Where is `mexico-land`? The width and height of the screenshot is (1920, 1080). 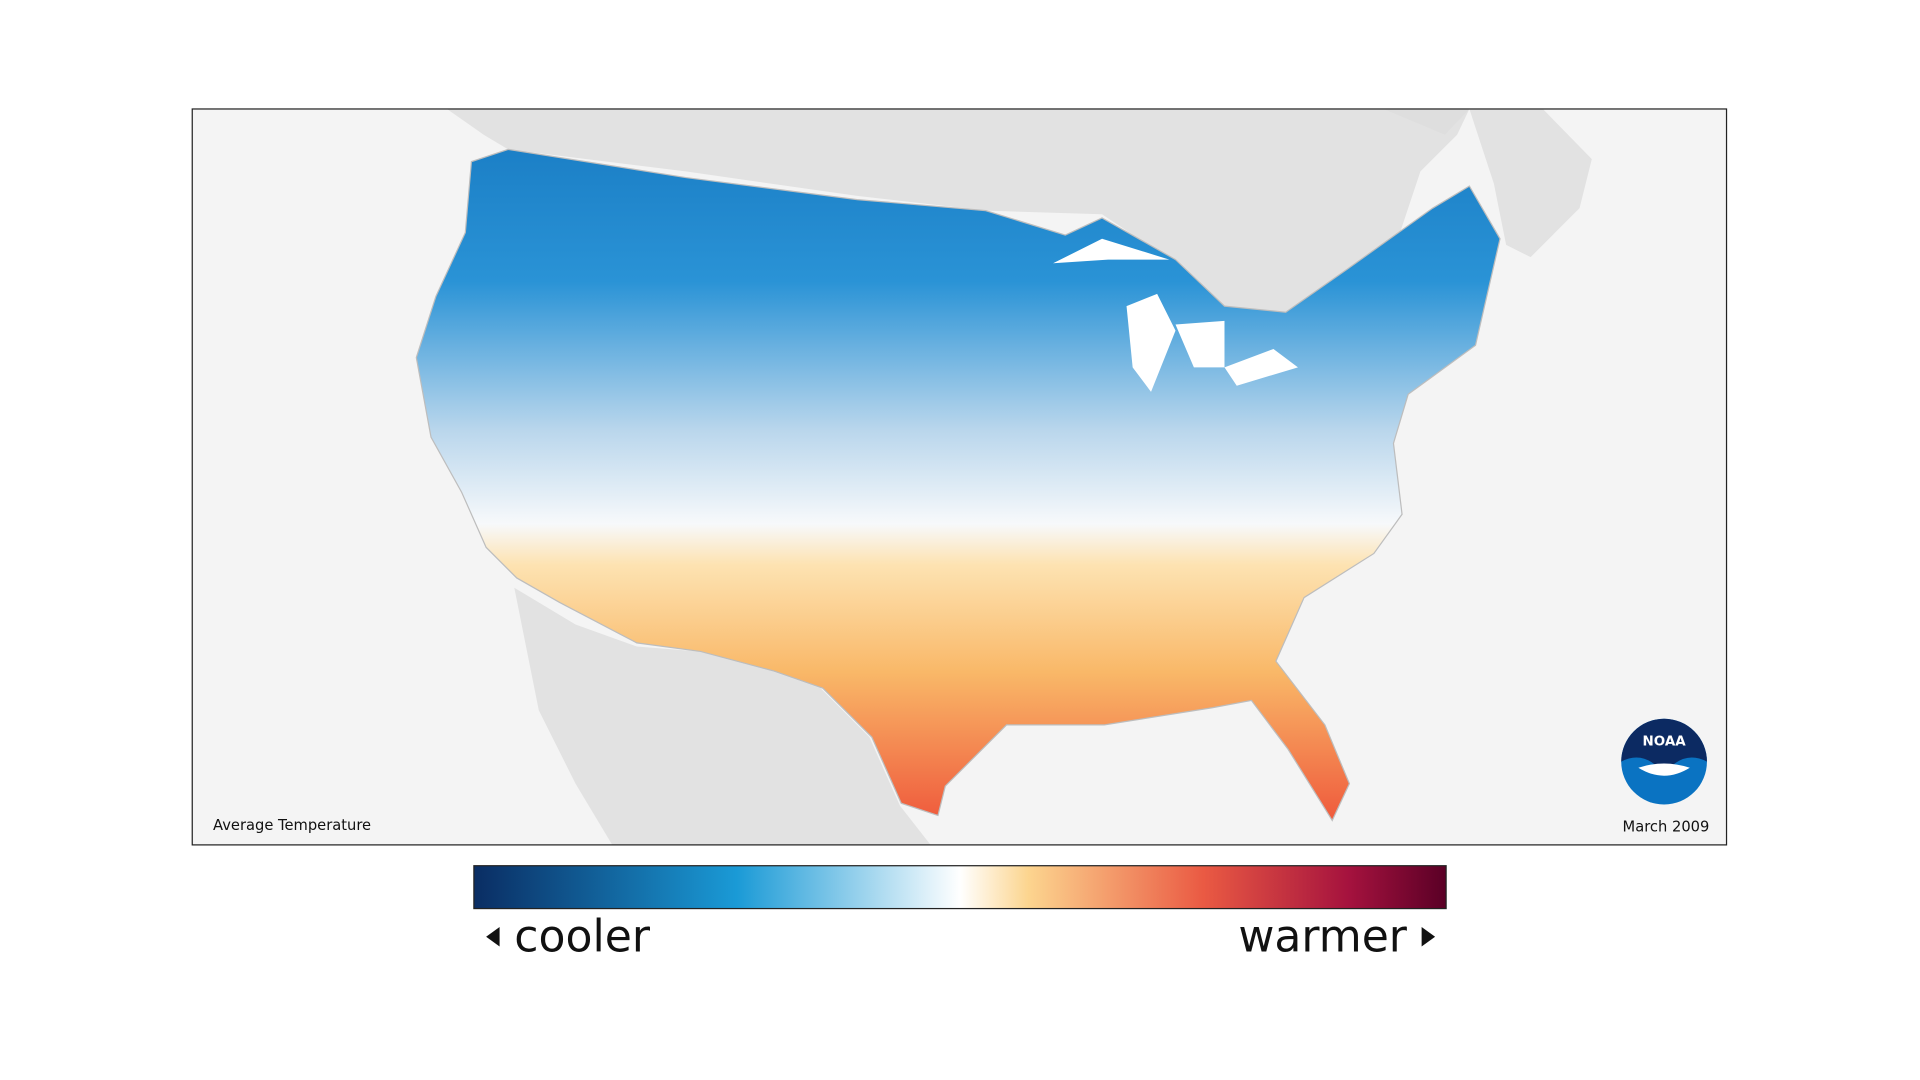
mexico-land is located at coordinates (722, 716).